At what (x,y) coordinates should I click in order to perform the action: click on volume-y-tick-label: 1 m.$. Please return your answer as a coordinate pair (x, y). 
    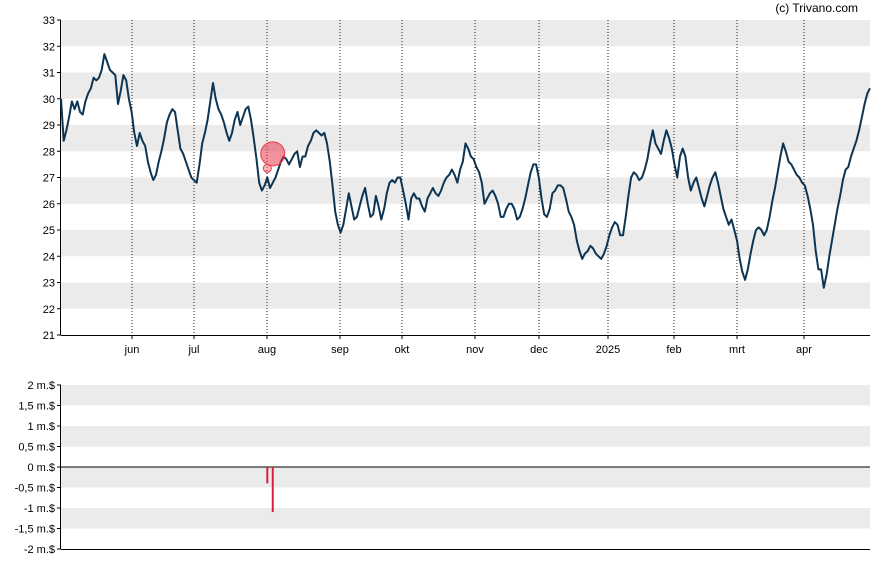
    Looking at the image, I should click on (41, 427).